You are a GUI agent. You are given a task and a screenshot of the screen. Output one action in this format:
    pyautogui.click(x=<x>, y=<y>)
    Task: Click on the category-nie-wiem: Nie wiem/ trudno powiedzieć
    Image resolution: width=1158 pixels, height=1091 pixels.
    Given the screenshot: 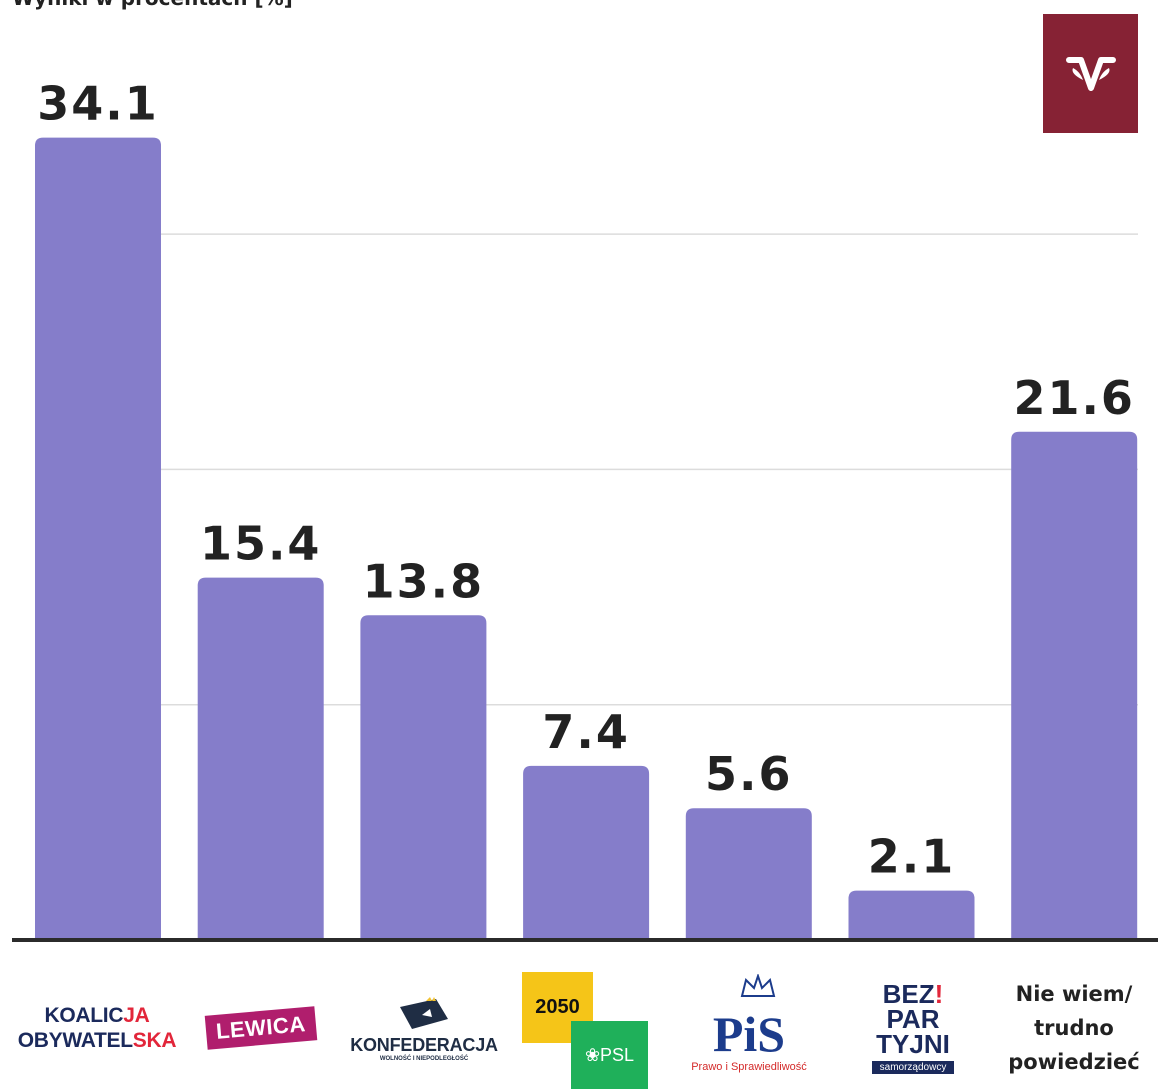 What is the action you would take?
    pyautogui.click(x=1074, y=1028)
    